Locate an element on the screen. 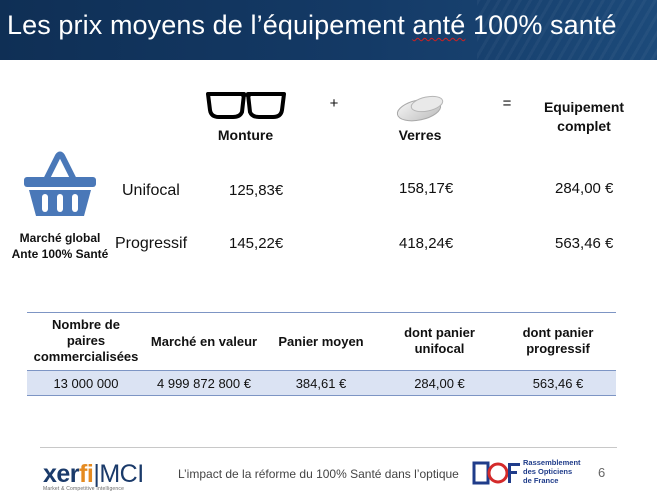 The width and height of the screenshot is (657, 494). table-header-panier-progressif: dont panier progressif is located at coordinates (558, 341).